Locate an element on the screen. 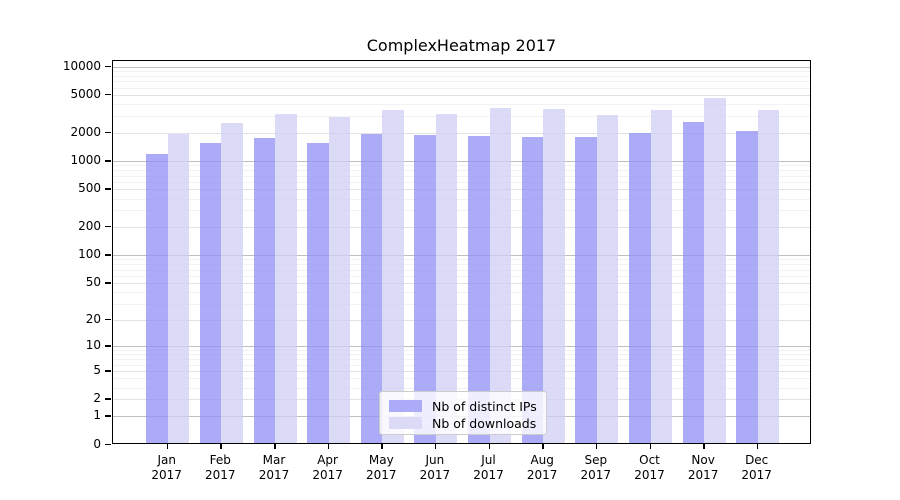 The height and width of the screenshot is (500, 900). y-tick-label: 1000 is located at coordinates (85, 160).